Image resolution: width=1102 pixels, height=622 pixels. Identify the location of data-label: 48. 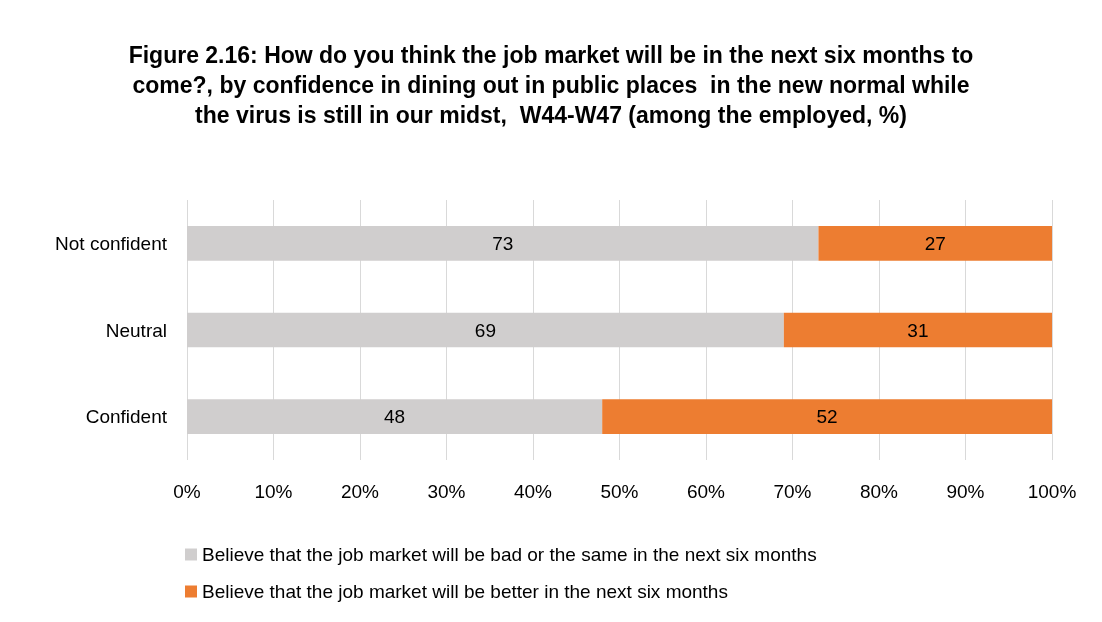
(395, 417).